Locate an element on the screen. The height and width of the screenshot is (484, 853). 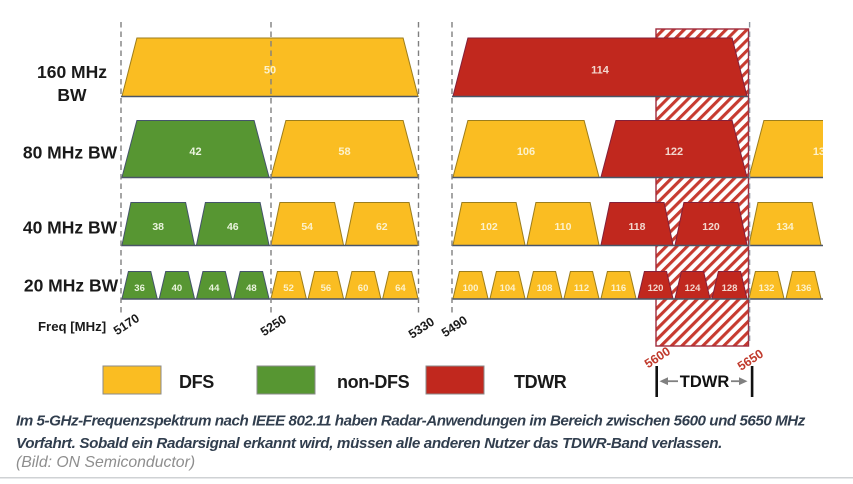
svg-text: 50 is located at coordinates (270, 70).